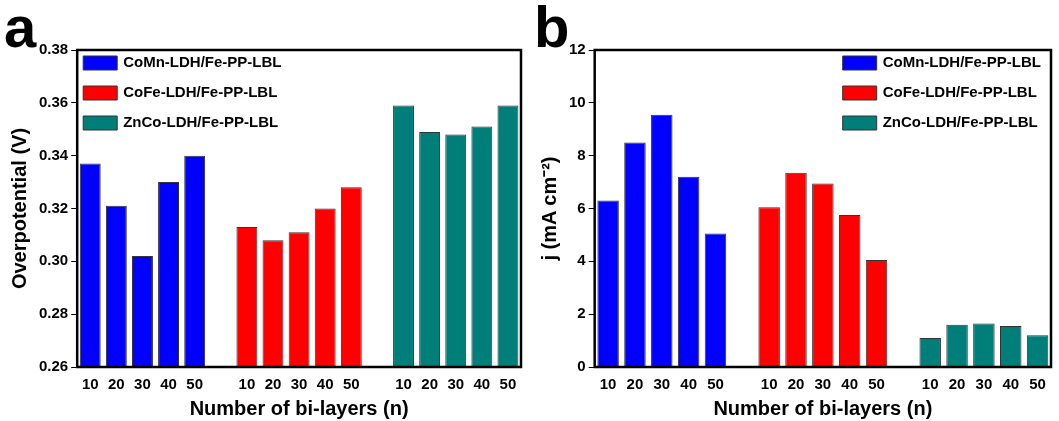 The width and height of the screenshot is (1059, 421). I want to click on y-tick-label: 0.36, so click(53, 101).